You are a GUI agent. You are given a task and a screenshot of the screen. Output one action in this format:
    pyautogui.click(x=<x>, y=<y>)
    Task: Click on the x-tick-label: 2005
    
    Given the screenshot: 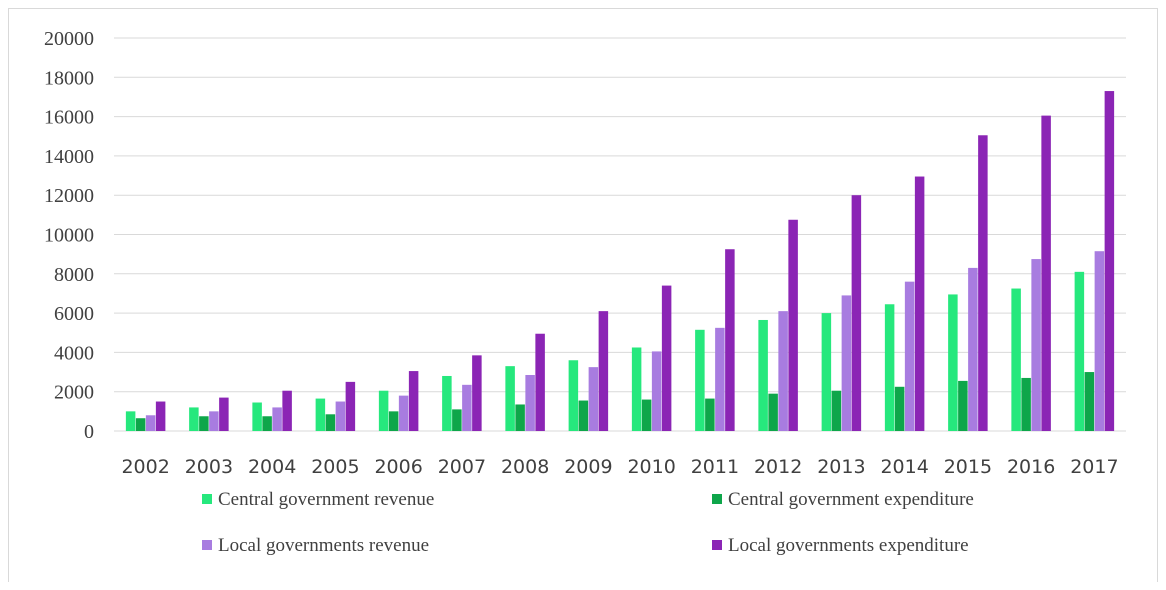 What is the action you would take?
    pyautogui.click(x=335, y=467)
    